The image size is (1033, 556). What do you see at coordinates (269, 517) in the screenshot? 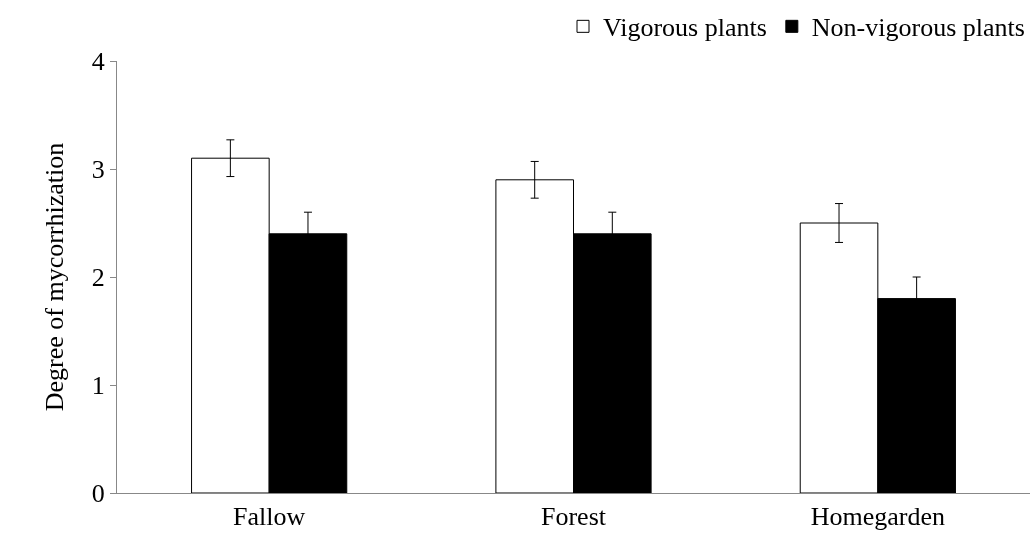
I see `x-tick-label: Fallow` at bounding box center [269, 517].